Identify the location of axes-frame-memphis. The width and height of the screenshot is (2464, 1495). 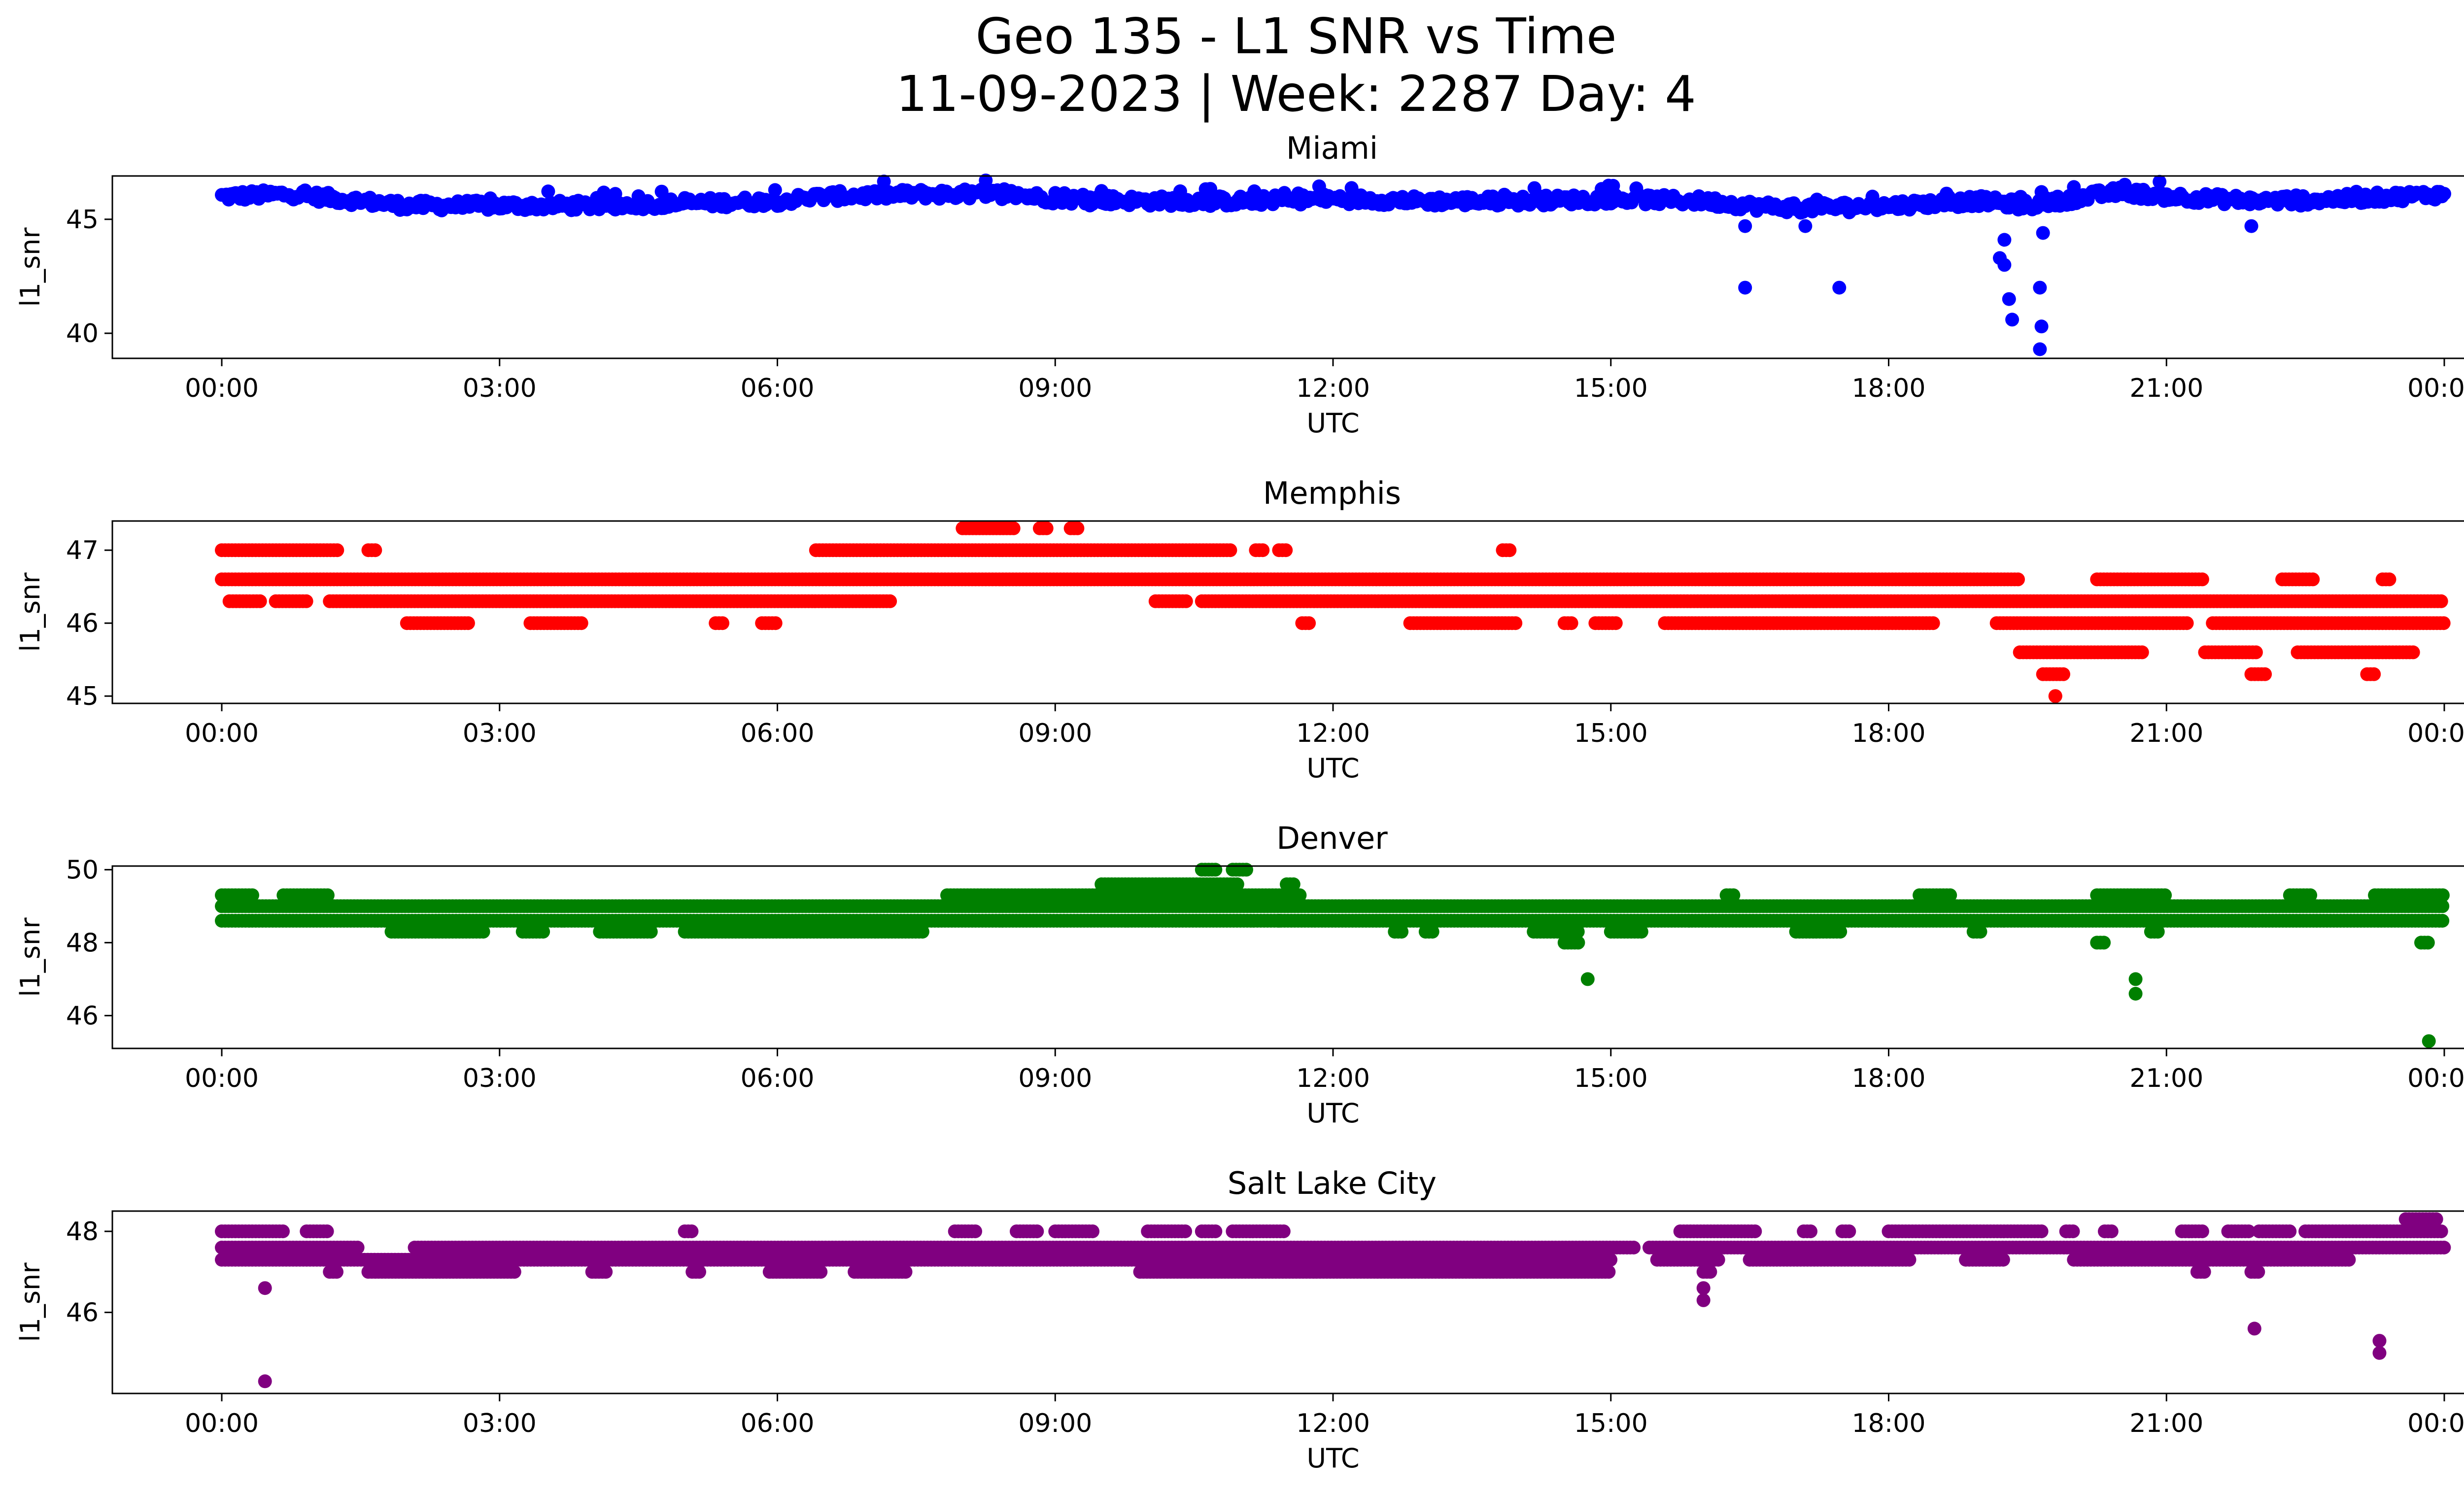
(1287, 612).